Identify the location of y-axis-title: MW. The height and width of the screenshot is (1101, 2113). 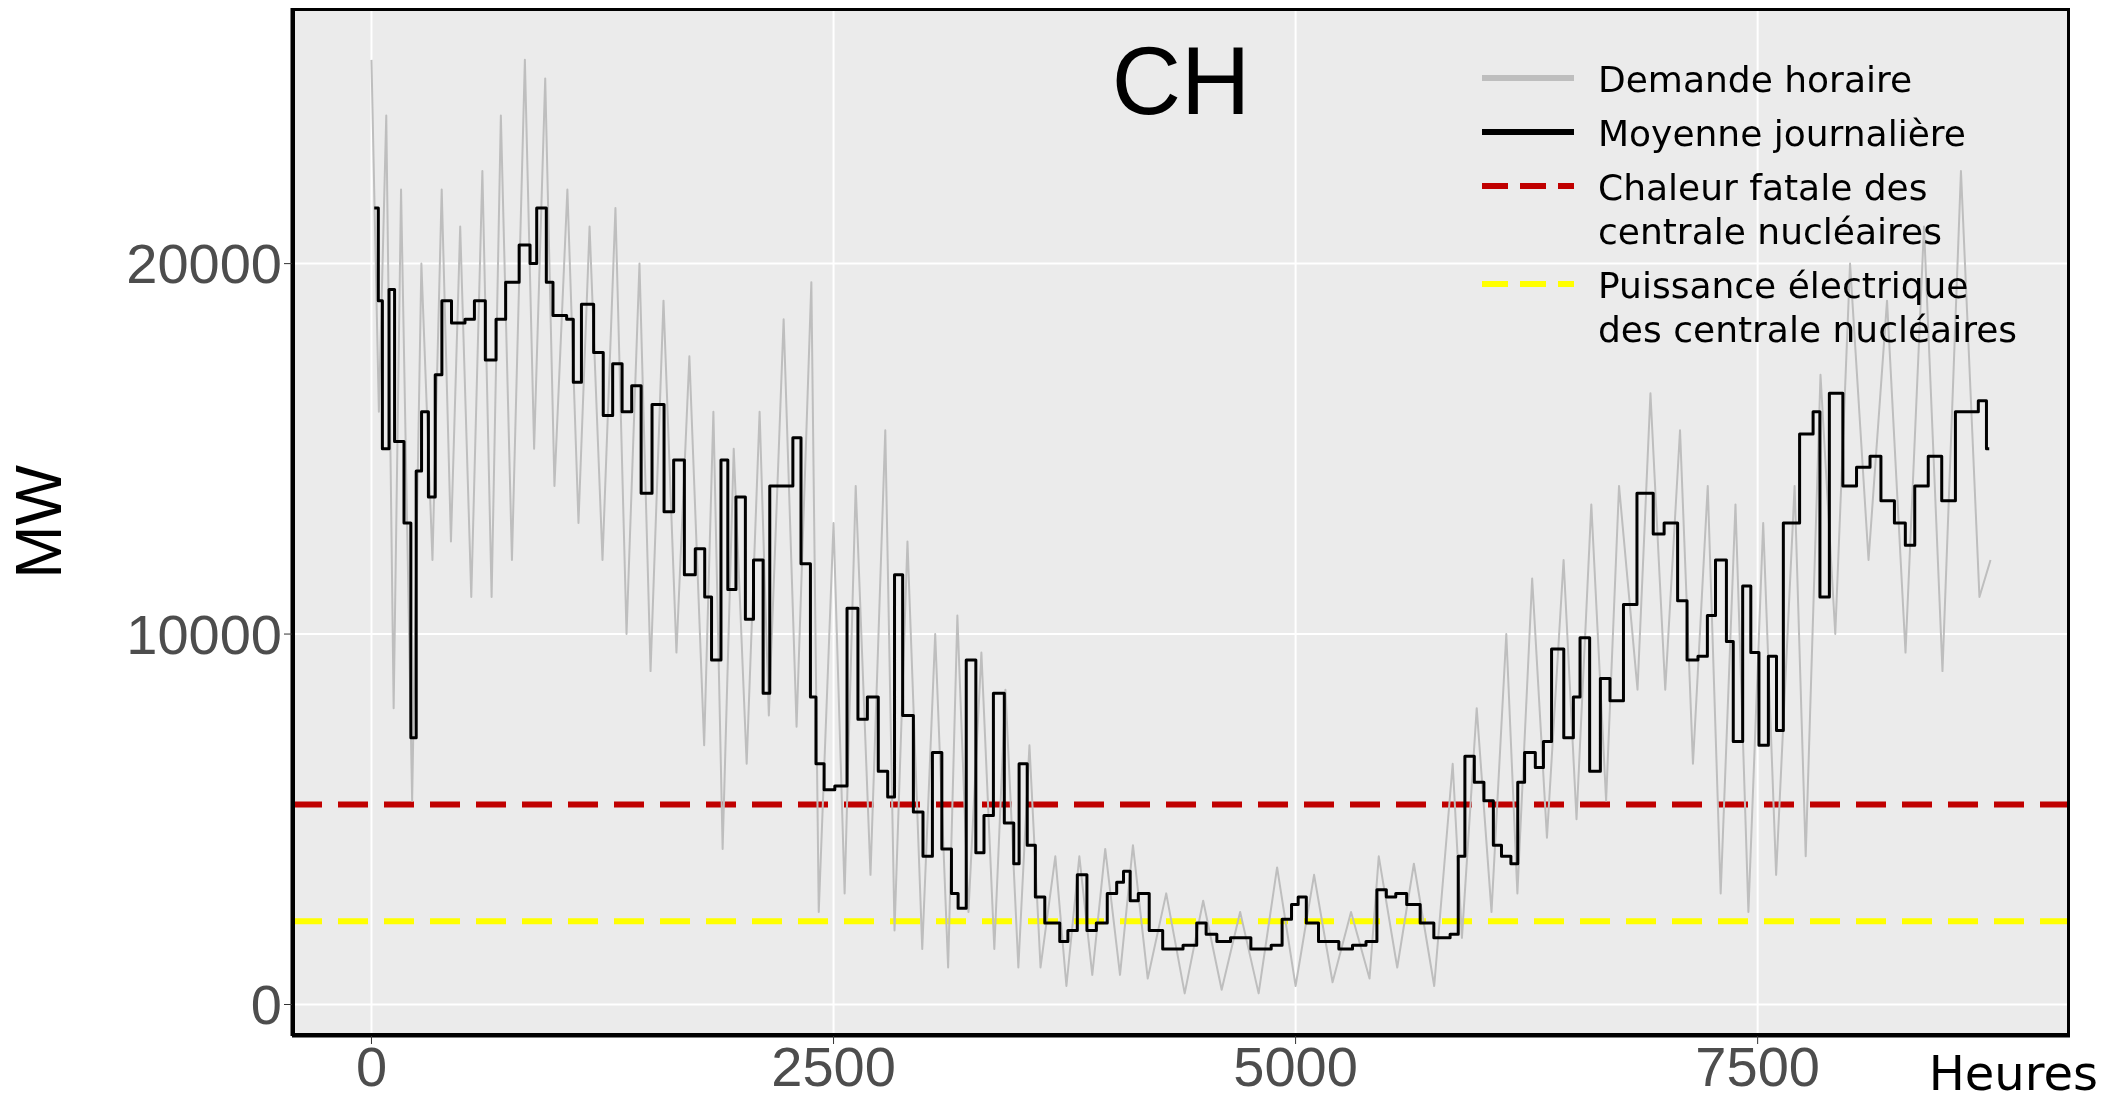
(38, 521).